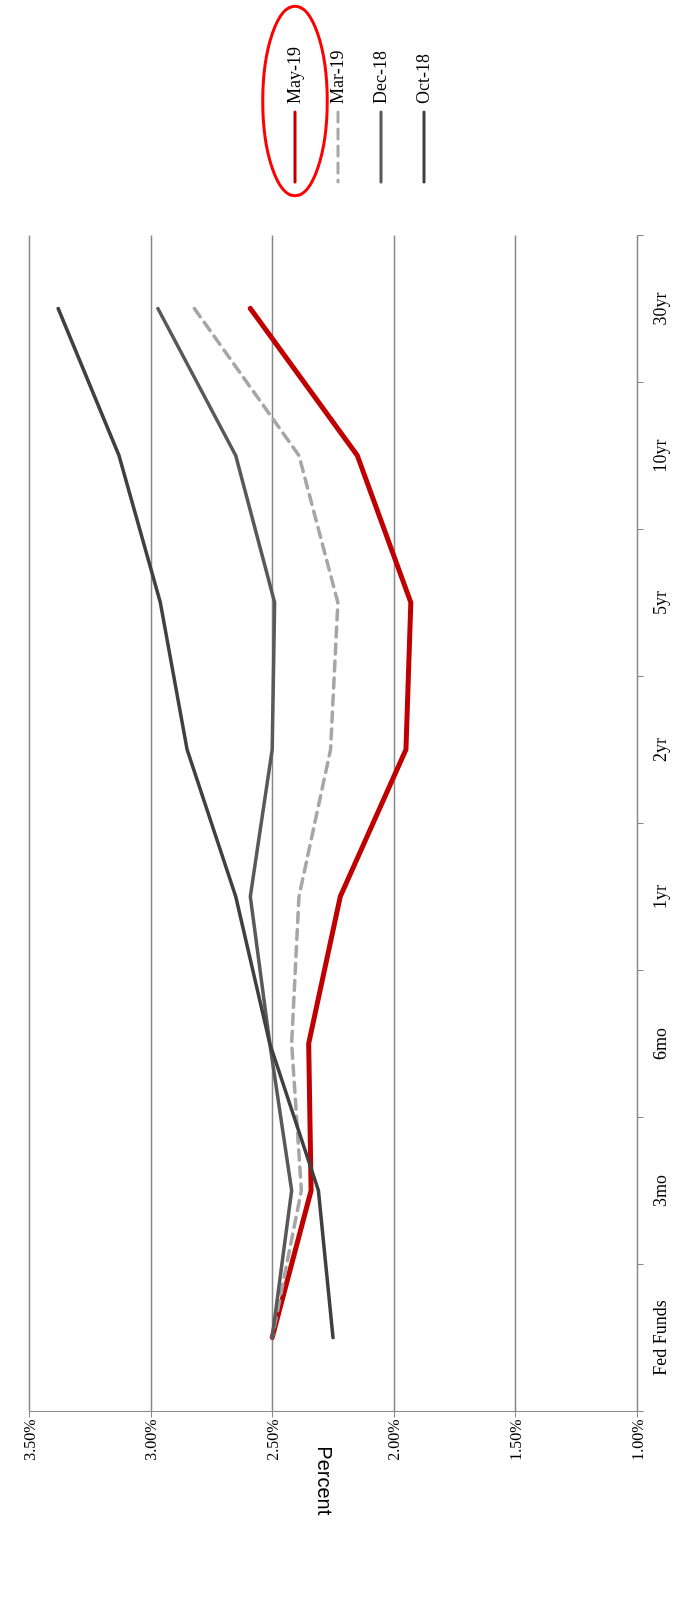 Image resolution: width=684 pixels, height=1624 pixels. What do you see at coordinates (659, 309) in the screenshot?
I see `y-tick-label: 30yr` at bounding box center [659, 309].